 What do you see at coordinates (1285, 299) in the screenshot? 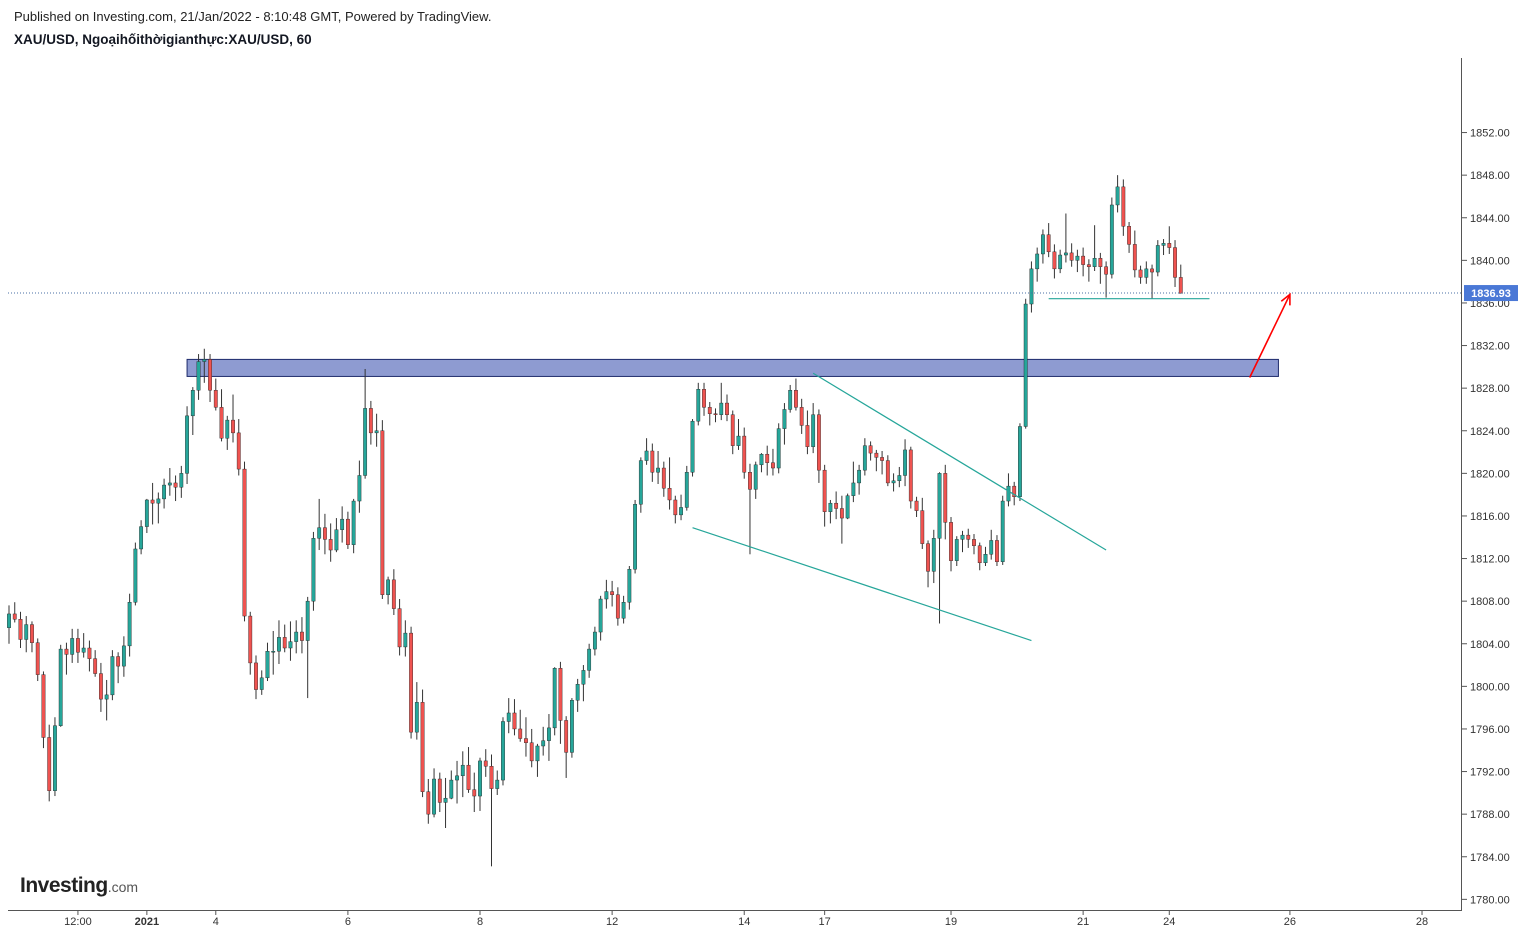
I see `arrow-head` at bounding box center [1285, 299].